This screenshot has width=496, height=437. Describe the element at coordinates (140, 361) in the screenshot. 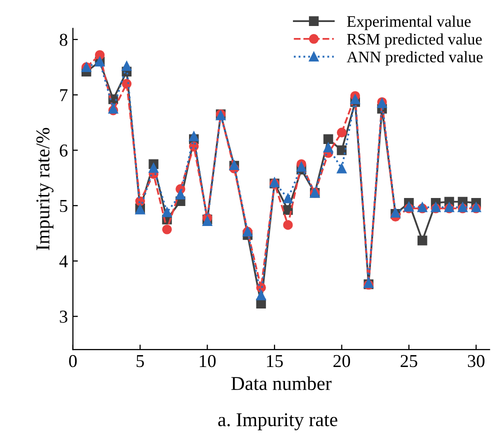

I see `x-tick-label: 5` at that location.